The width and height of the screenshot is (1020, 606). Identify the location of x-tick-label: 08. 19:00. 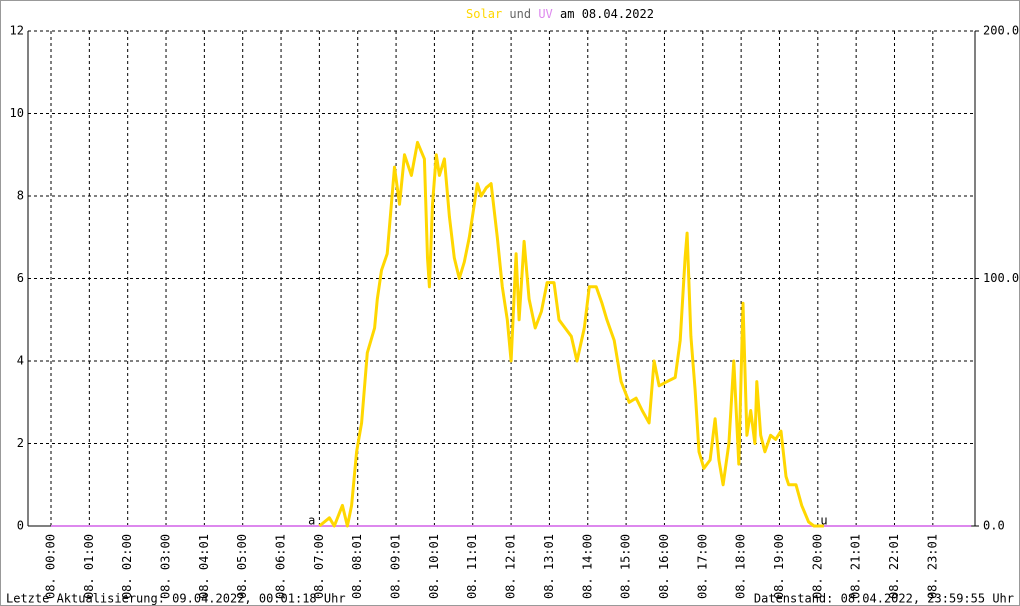
(779, 566).